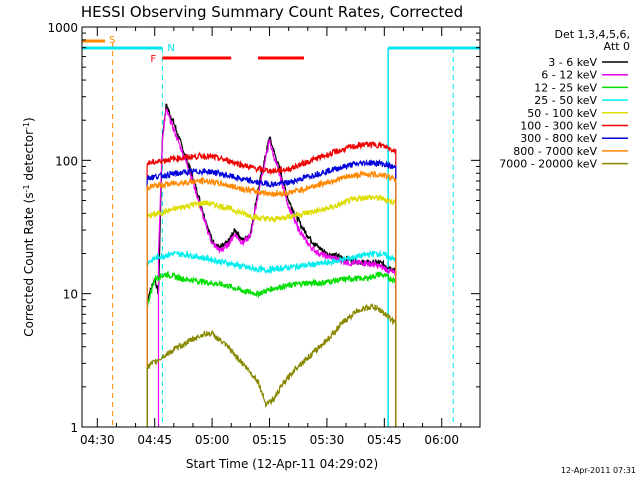 This screenshot has height=480, width=640. I want to click on legend-label-3: 25 - 50 keV, so click(565, 100).